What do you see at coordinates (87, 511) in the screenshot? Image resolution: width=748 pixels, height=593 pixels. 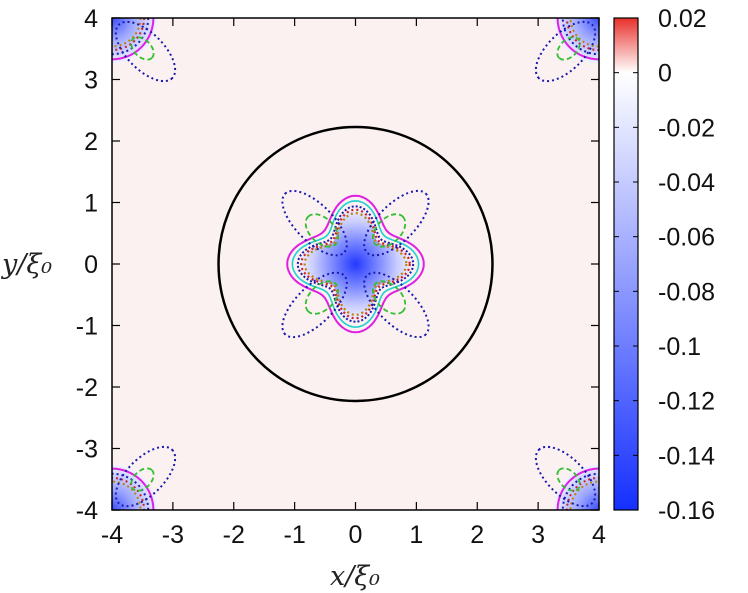 I see `y-tick-label: -4` at bounding box center [87, 511].